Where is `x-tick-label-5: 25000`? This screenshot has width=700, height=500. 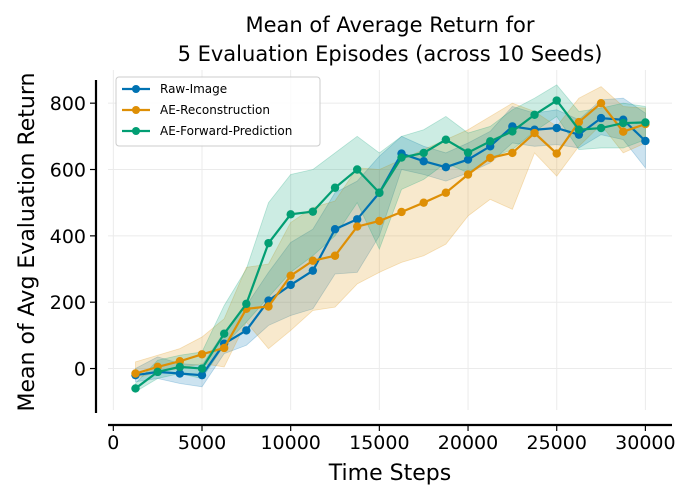
x-tick-label-5: 25000 is located at coordinates (556, 443).